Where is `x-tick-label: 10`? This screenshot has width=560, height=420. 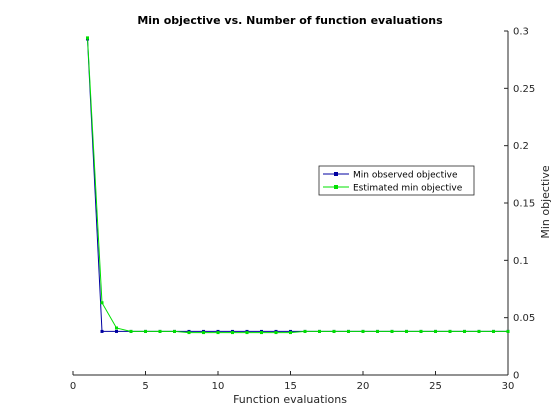
x-tick-label: 10 is located at coordinates (218, 386).